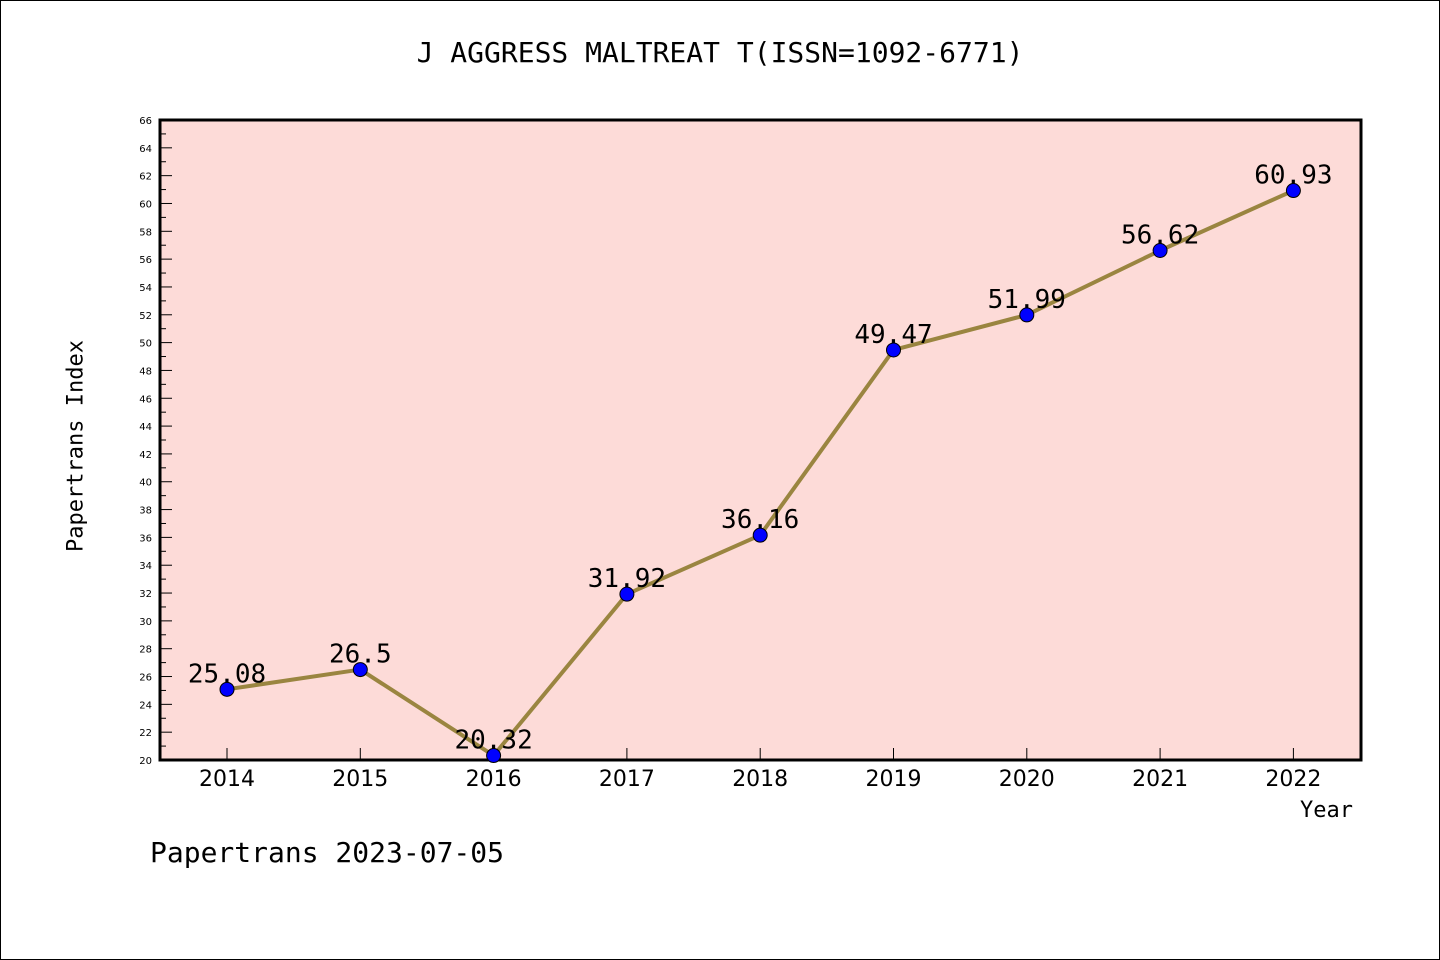 The height and width of the screenshot is (960, 1440). Describe the element at coordinates (1326, 810) in the screenshot. I see `x-axis-label: Year` at that location.